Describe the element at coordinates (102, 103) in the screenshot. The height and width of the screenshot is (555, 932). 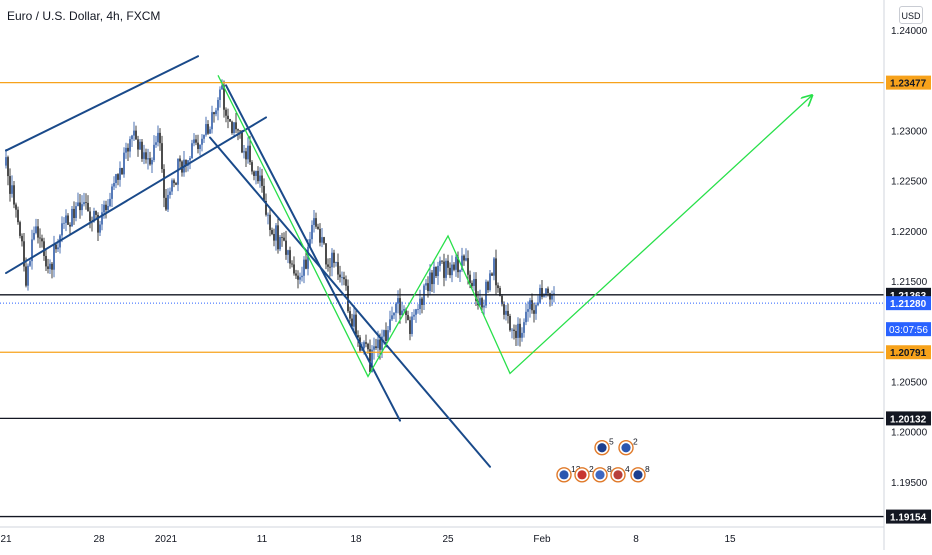
I see `trendline-rising-channel-upper` at that location.